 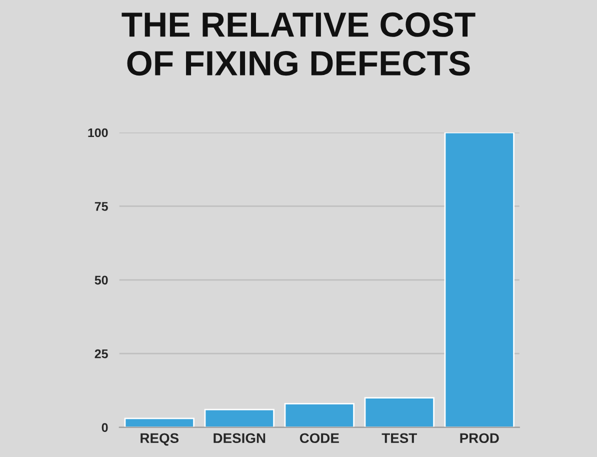 I want to click on y-tick-label: 50, so click(x=101, y=280).